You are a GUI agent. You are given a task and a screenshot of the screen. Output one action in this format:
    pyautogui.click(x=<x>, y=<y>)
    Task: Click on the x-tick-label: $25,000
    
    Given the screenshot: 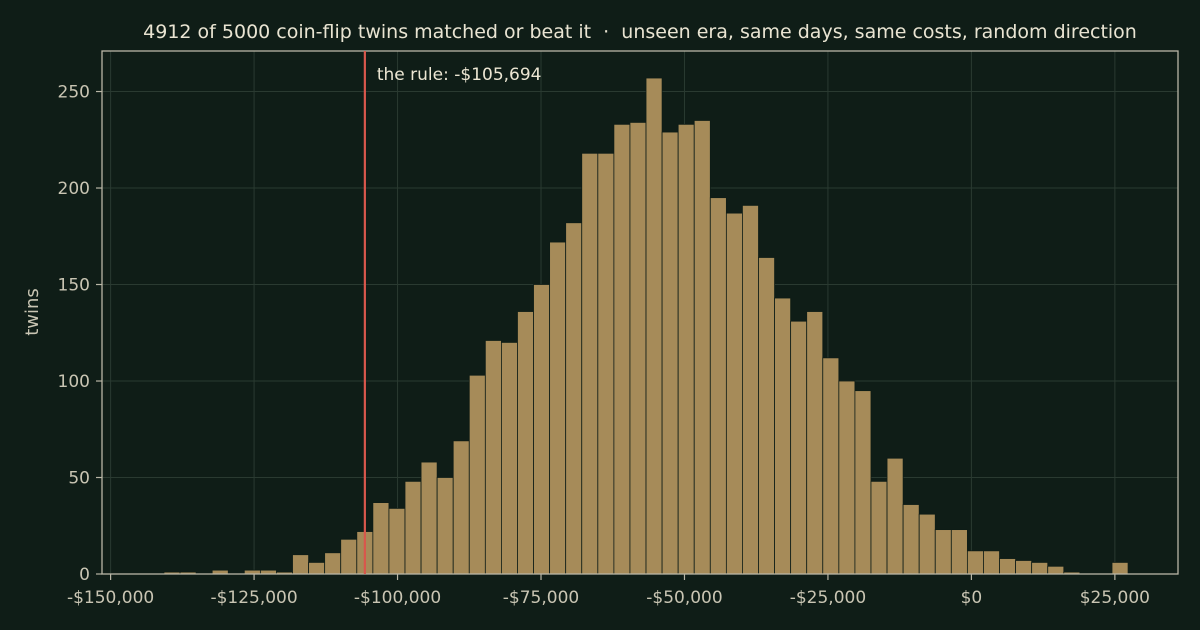 What is the action you would take?
    pyautogui.click(x=1115, y=598)
    